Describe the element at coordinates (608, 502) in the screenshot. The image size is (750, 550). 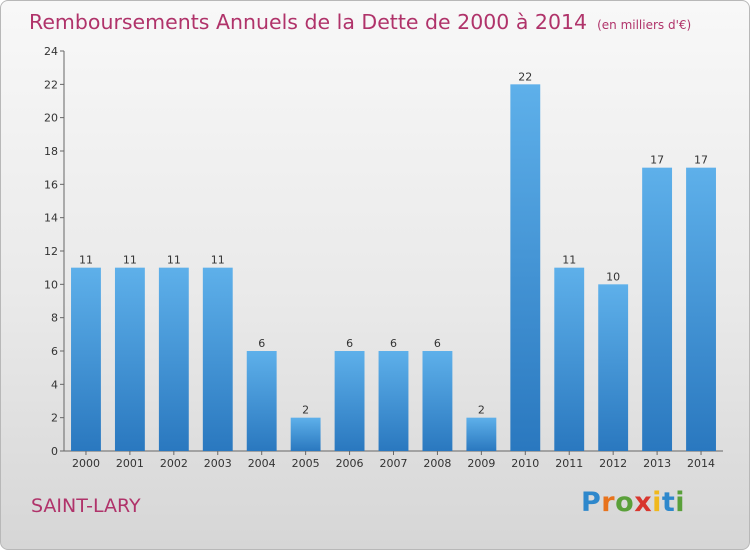
I see `logo-letter: r` at that location.